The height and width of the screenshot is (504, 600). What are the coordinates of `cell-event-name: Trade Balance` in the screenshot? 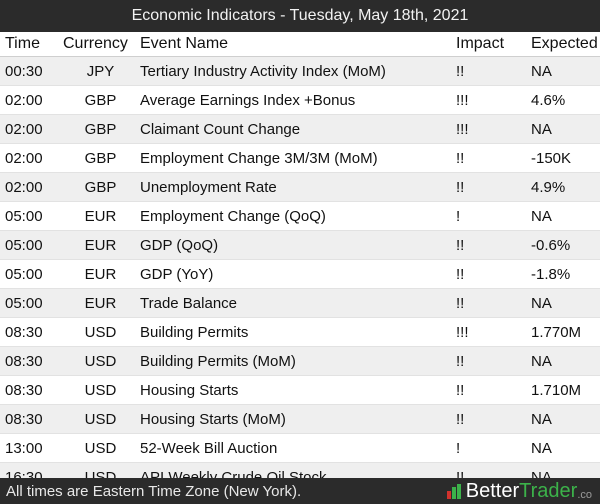 It's located at (295, 303).